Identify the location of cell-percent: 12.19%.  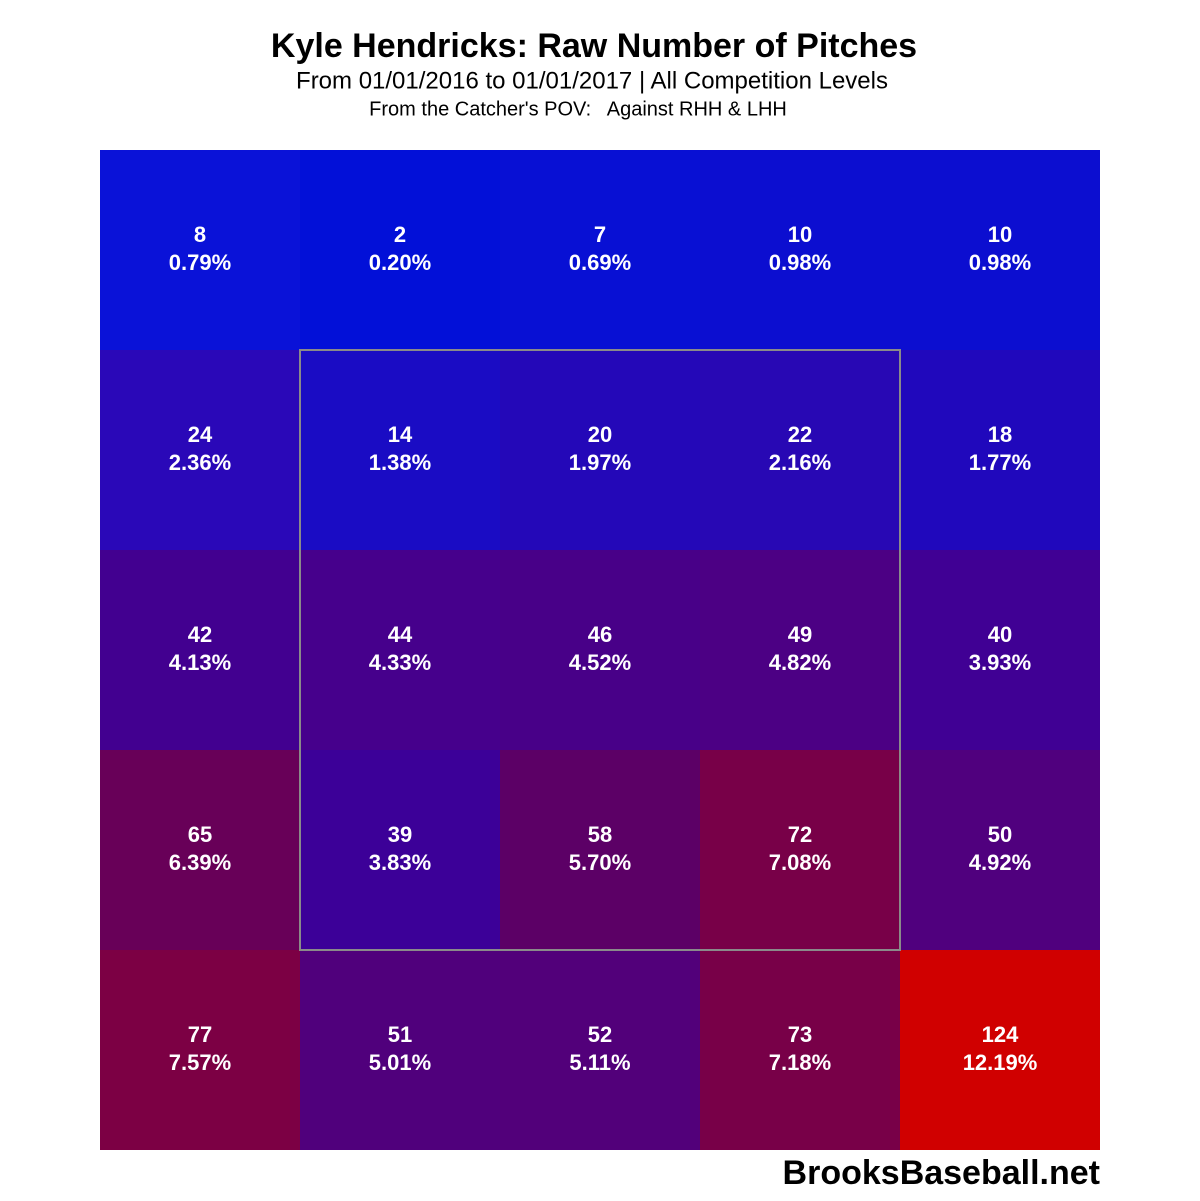
(1000, 1062).